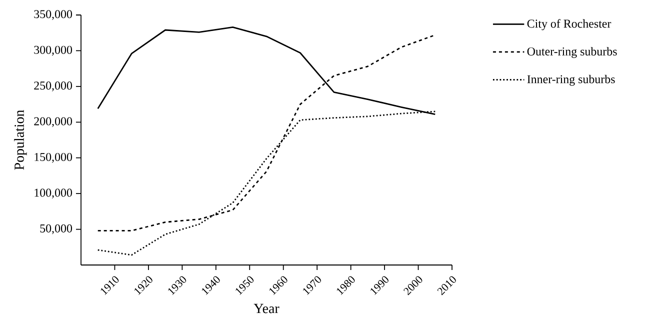  Describe the element at coordinates (53, 193) in the screenshot. I see `y-tick-label: 100,000` at that location.